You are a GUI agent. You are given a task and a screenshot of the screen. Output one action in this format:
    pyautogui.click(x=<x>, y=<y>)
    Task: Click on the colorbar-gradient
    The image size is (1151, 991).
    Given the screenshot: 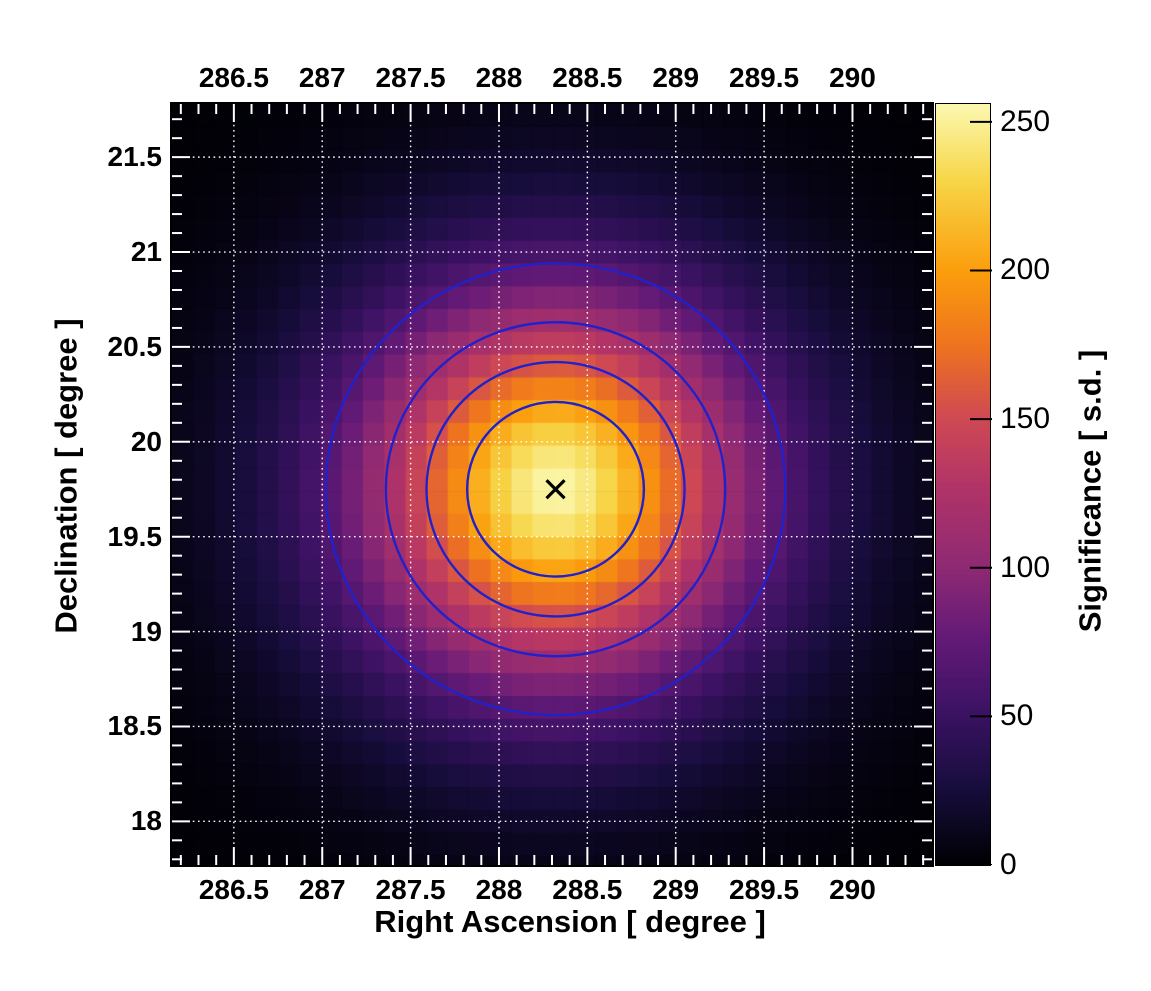 What is the action you would take?
    pyautogui.click(x=963, y=484)
    